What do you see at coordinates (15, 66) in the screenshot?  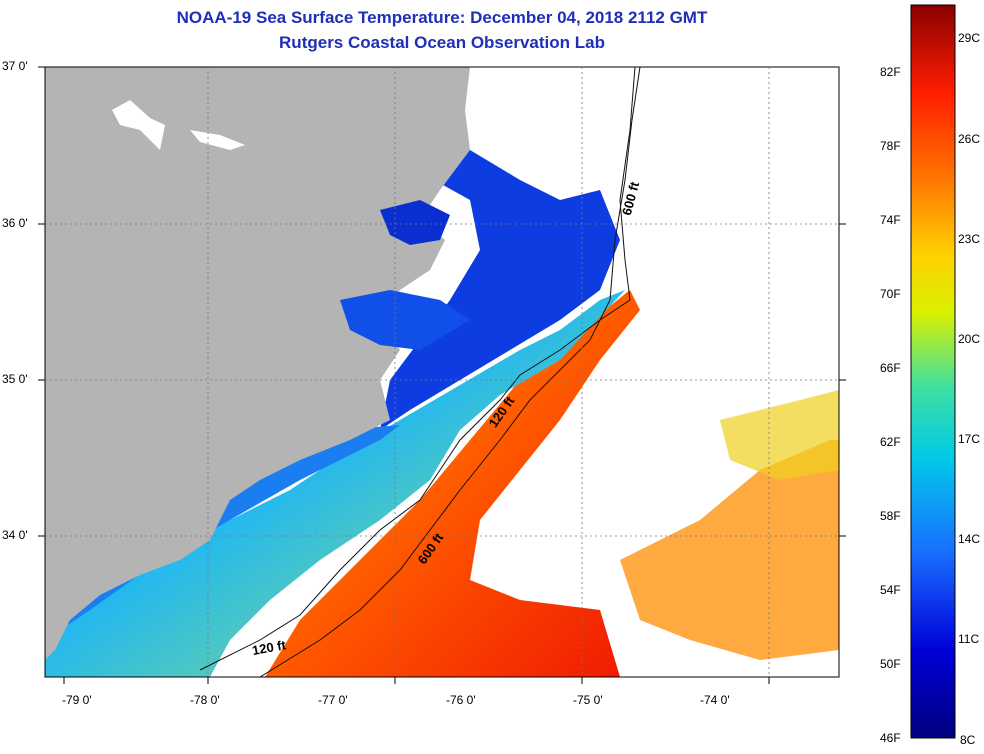 I see `lat-label-37: 37 0'` at bounding box center [15, 66].